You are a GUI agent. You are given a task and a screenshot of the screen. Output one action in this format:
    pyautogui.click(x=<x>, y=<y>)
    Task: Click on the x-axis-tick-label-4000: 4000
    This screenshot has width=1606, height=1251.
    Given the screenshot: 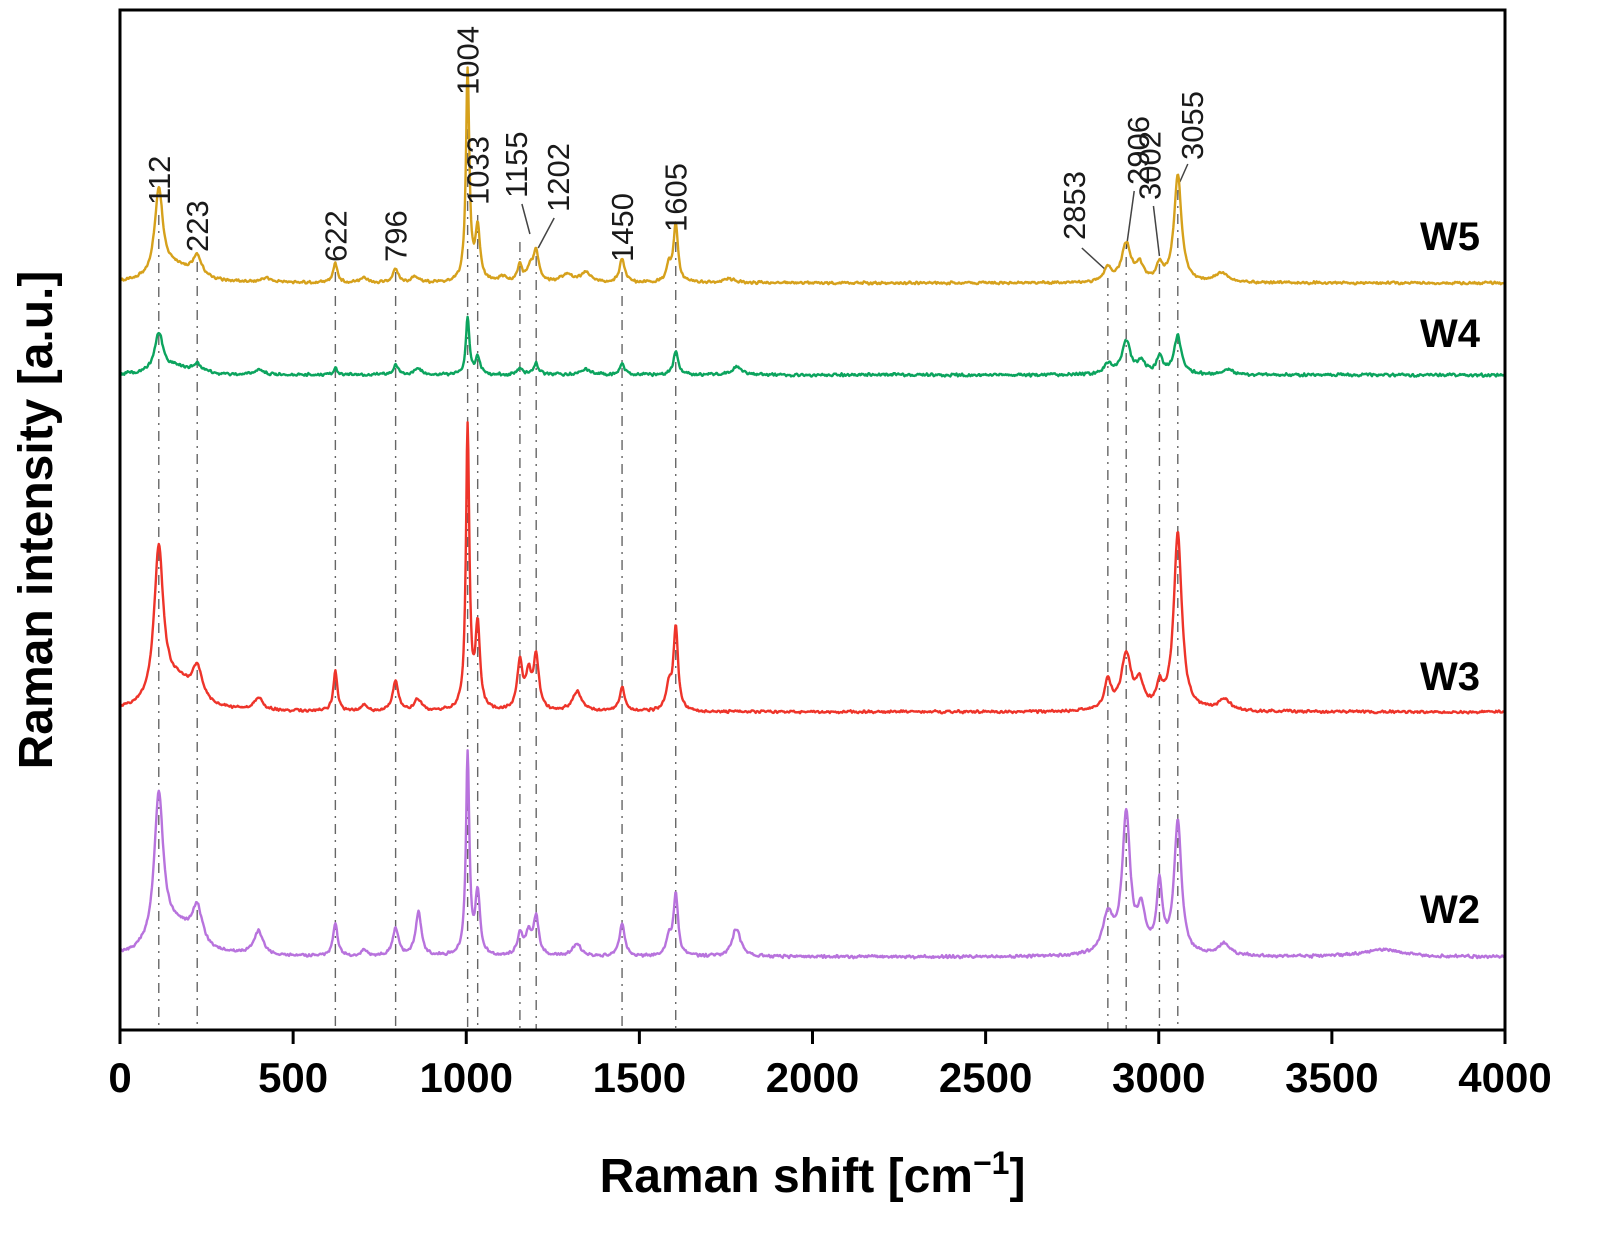 What is the action you would take?
    pyautogui.click(x=1504, y=1077)
    